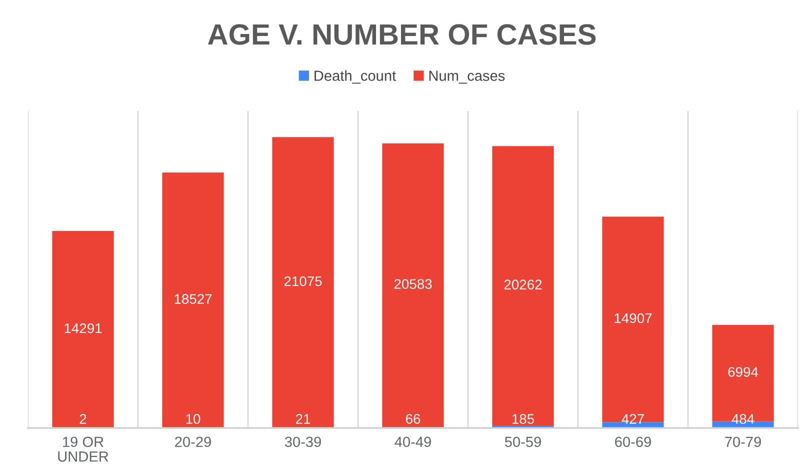  Describe the element at coordinates (193, 299) in the screenshot. I see `data-label: 18527` at that location.